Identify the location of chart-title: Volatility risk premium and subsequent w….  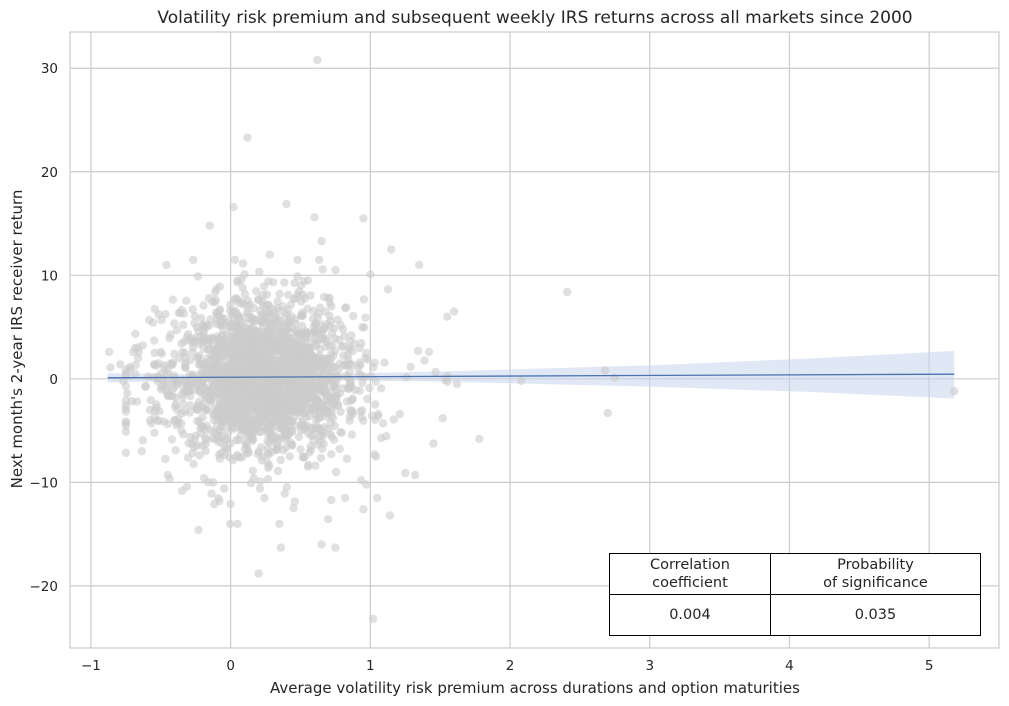
(534, 18).